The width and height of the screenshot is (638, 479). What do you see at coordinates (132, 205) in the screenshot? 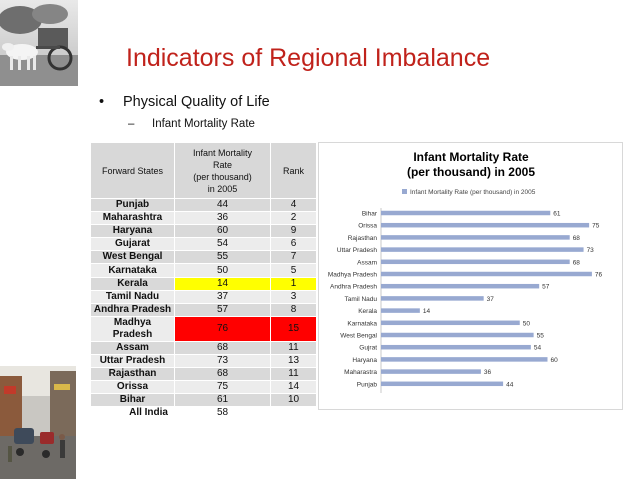
I see `cell-state: Punjab` at bounding box center [132, 205].